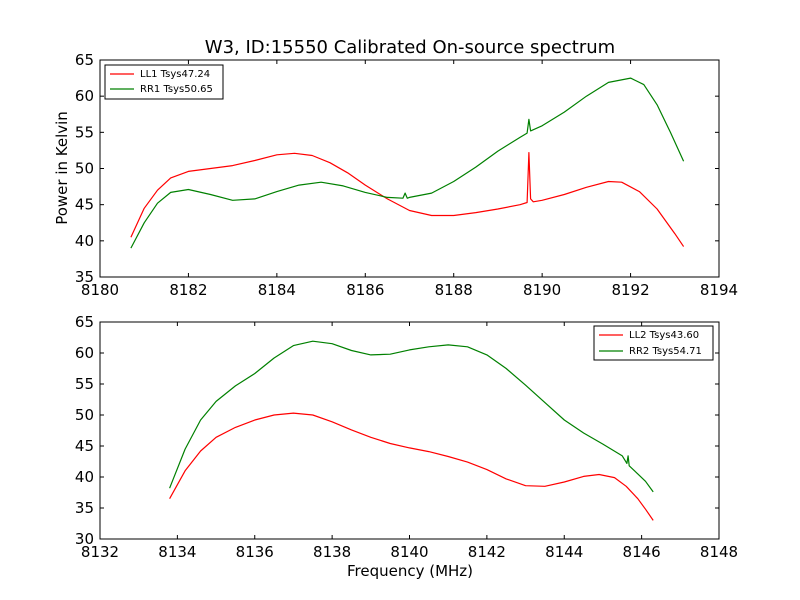 This screenshot has height=600, width=800. Describe the element at coordinates (332, 552) in the screenshot. I see `x-tick-label: 8138` at that location.